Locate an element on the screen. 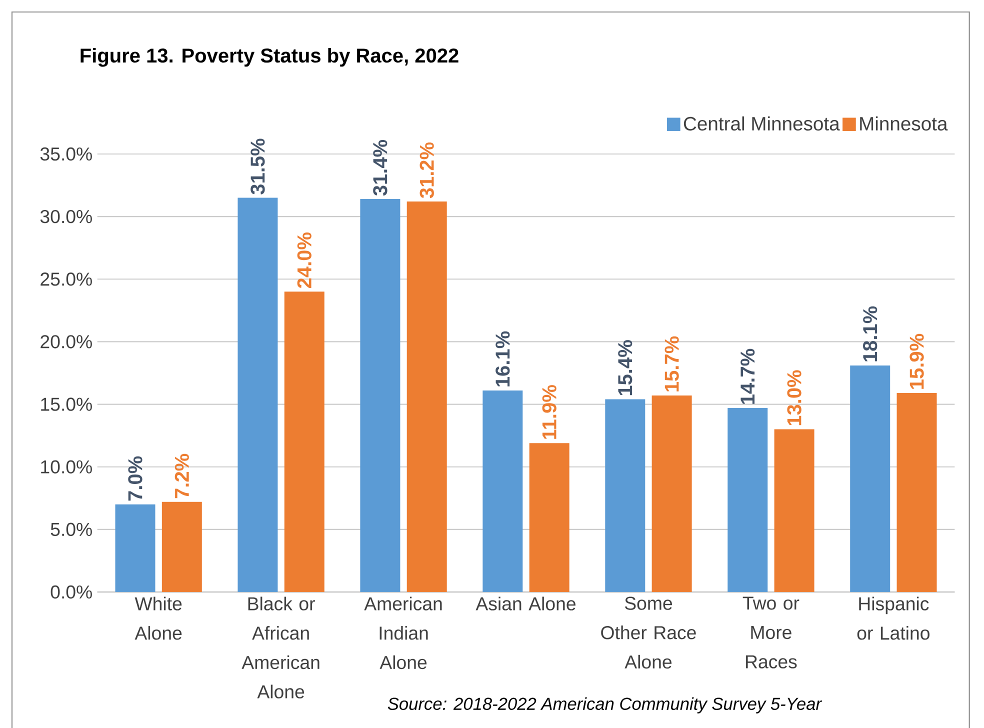 This screenshot has height=728, width=984. x-tick-label: Some Other Race Alone is located at coordinates (648, 632).